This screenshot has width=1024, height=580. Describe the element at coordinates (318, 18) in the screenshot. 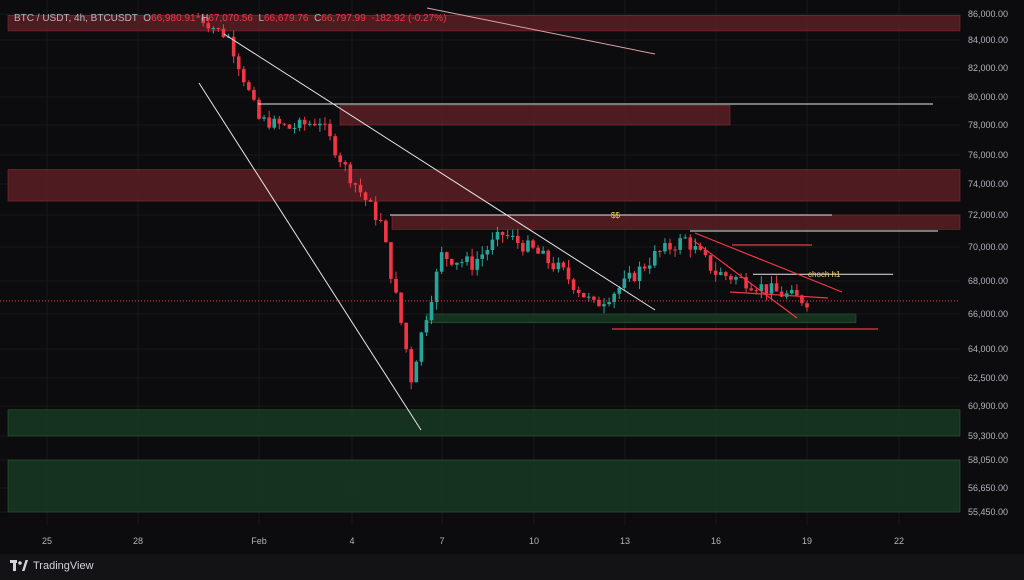

I see `close-label: C` at that location.